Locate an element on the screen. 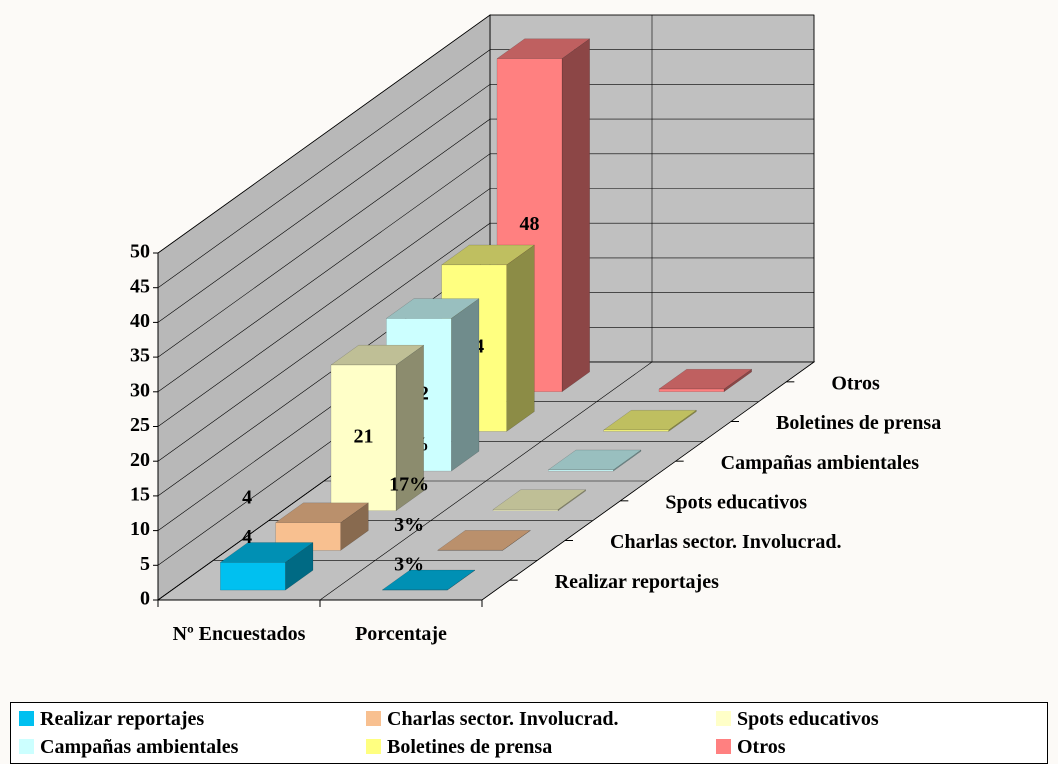 This screenshot has width=1058, height=764. legend-entry: Charlas sector. Involucrad. is located at coordinates (492, 719).